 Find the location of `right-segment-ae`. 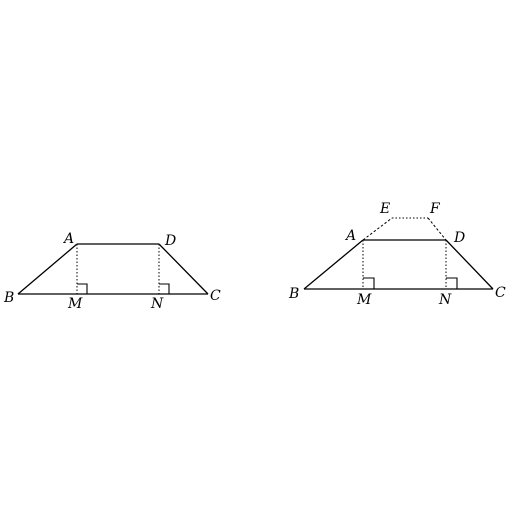

right-segment-ae is located at coordinates (377, 229).